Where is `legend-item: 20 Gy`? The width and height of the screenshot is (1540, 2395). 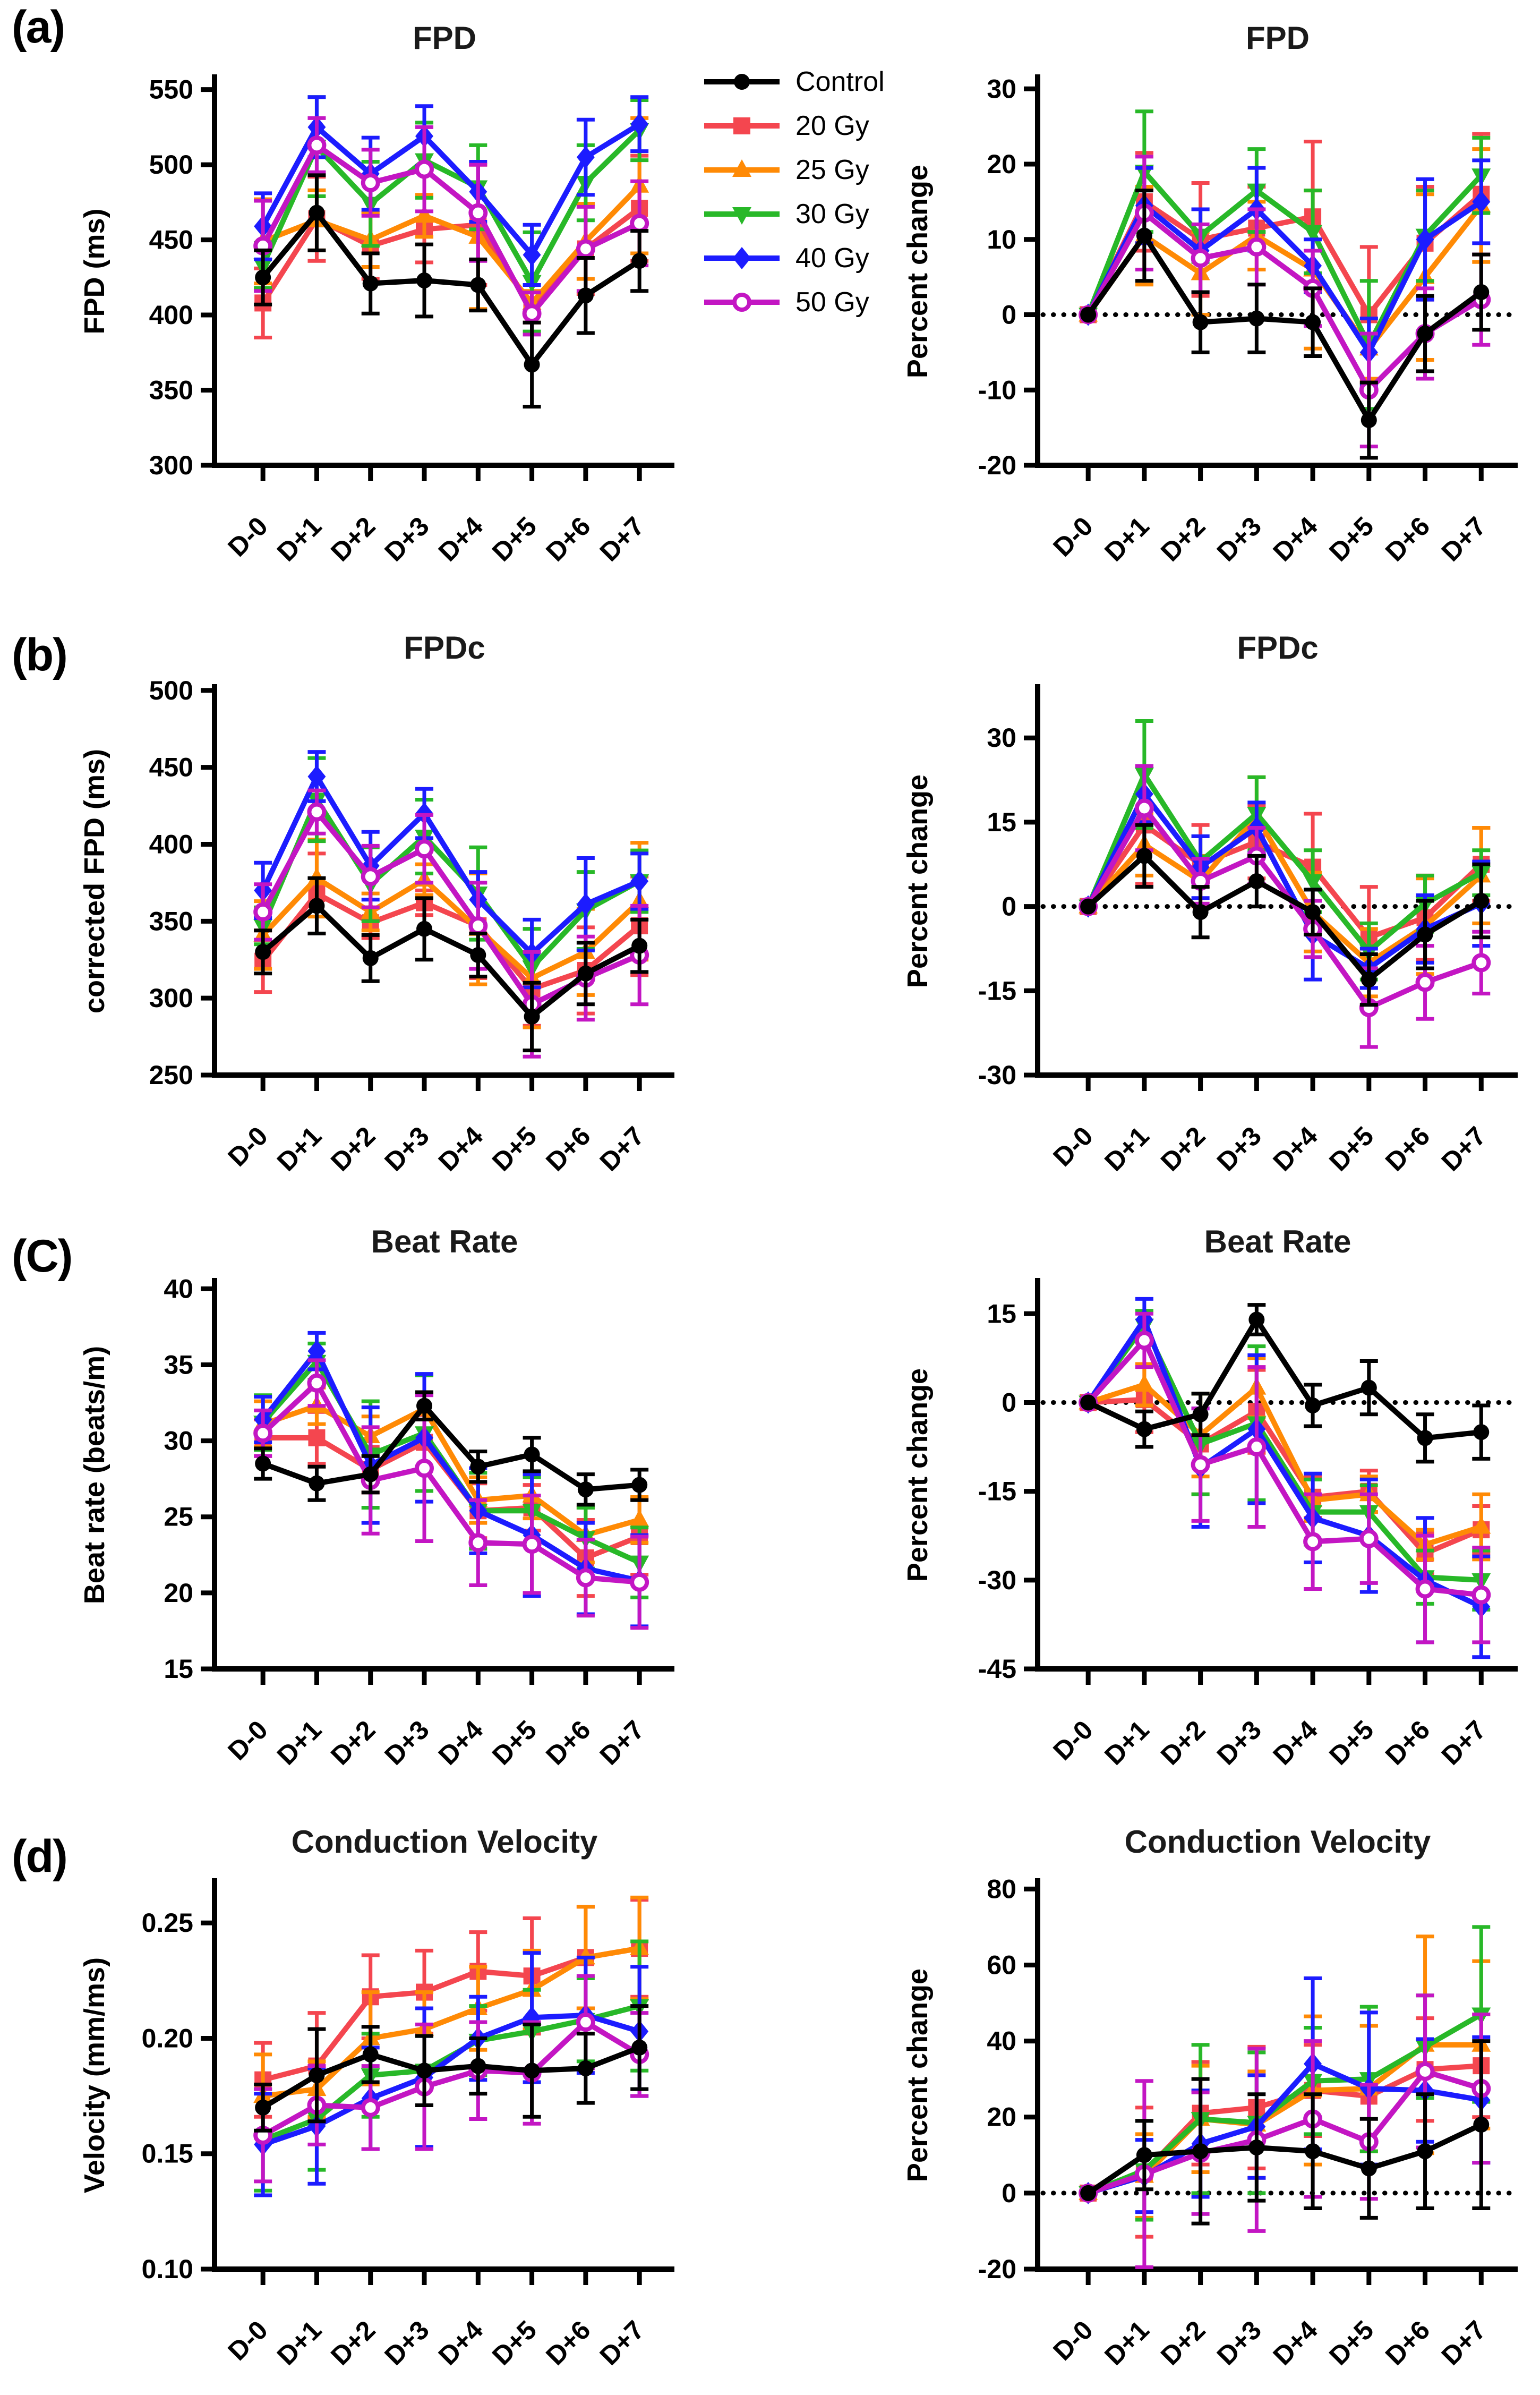 legend-item: 20 Gy is located at coordinates (793, 125).